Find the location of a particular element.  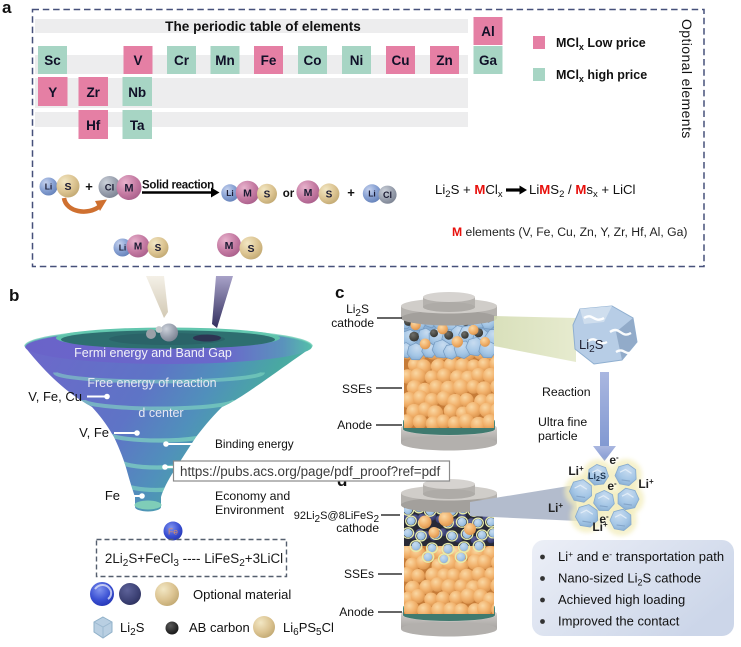

svg-text: b is located at coordinates (14, 295).